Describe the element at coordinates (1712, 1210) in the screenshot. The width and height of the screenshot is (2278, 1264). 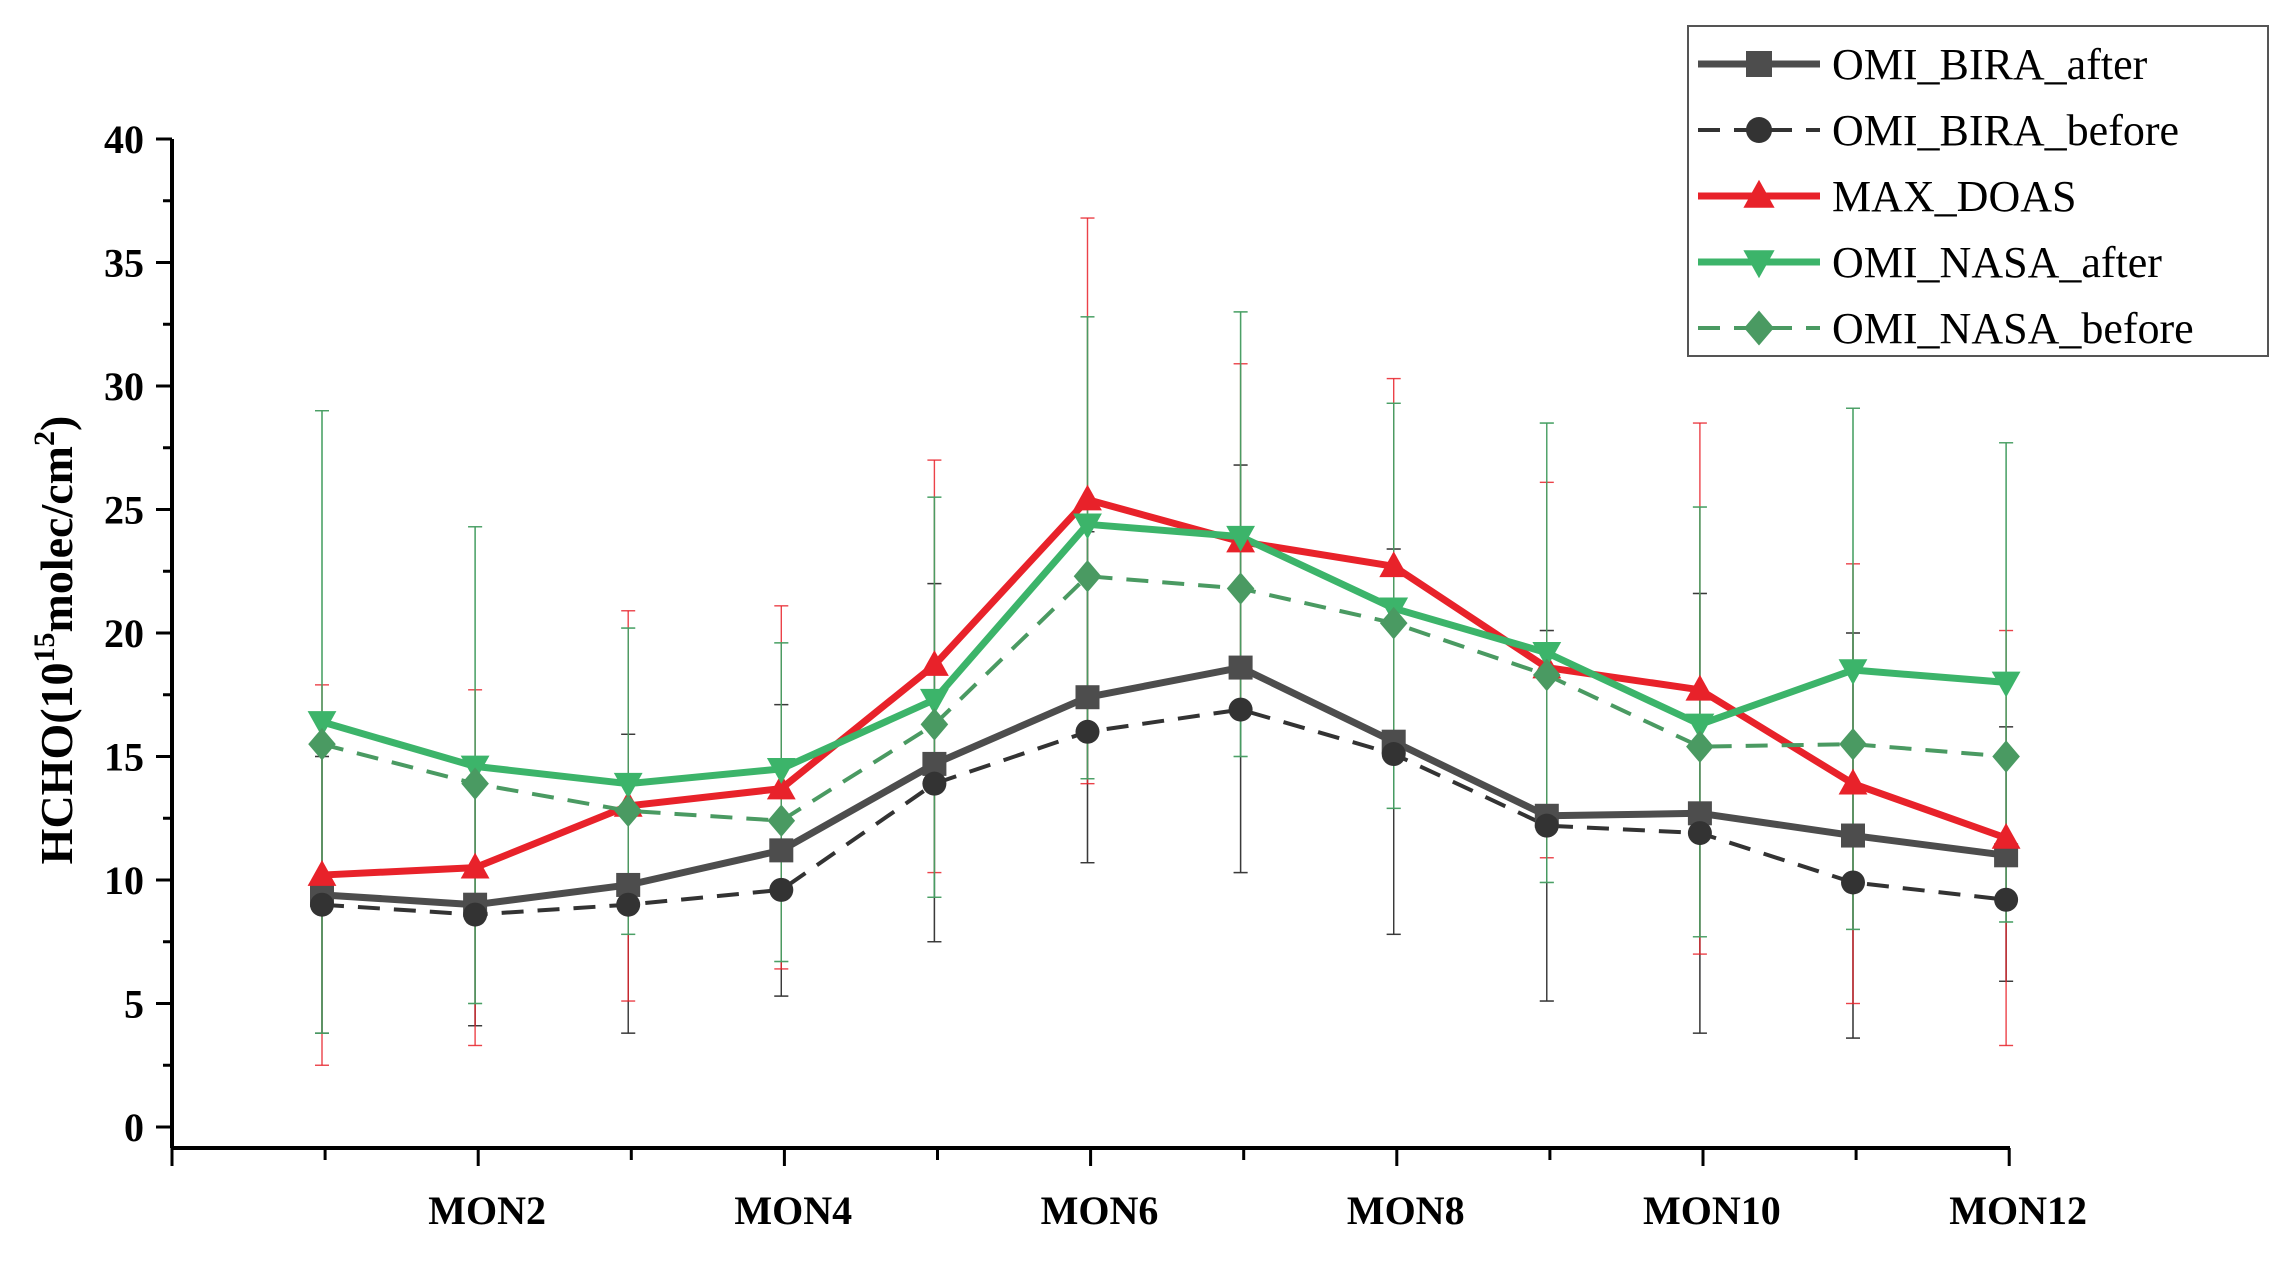
I see `x-tick-label-MON10: MON10` at that location.